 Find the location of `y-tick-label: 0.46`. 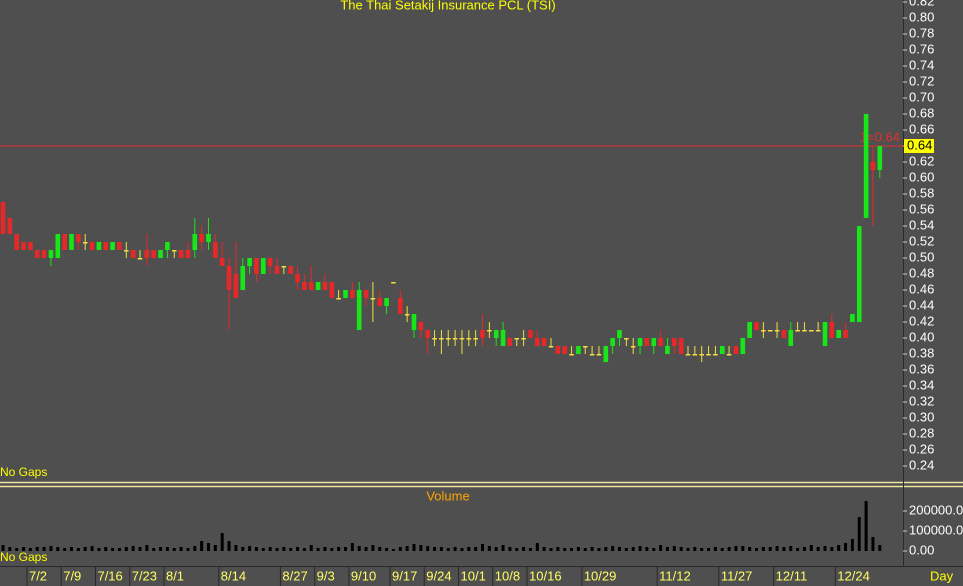

y-tick-label: 0.46 is located at coordinates (921, 288).